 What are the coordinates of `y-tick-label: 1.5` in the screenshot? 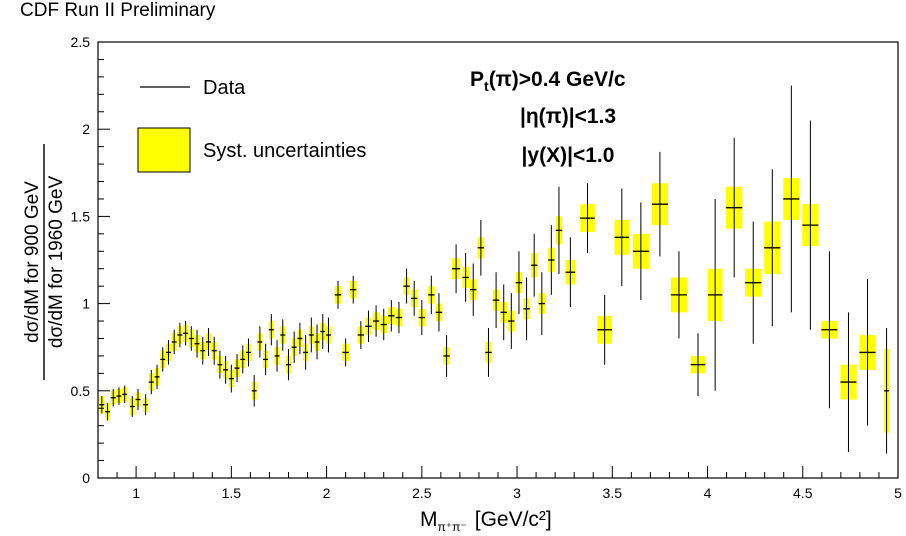 It's located at (81, 216).